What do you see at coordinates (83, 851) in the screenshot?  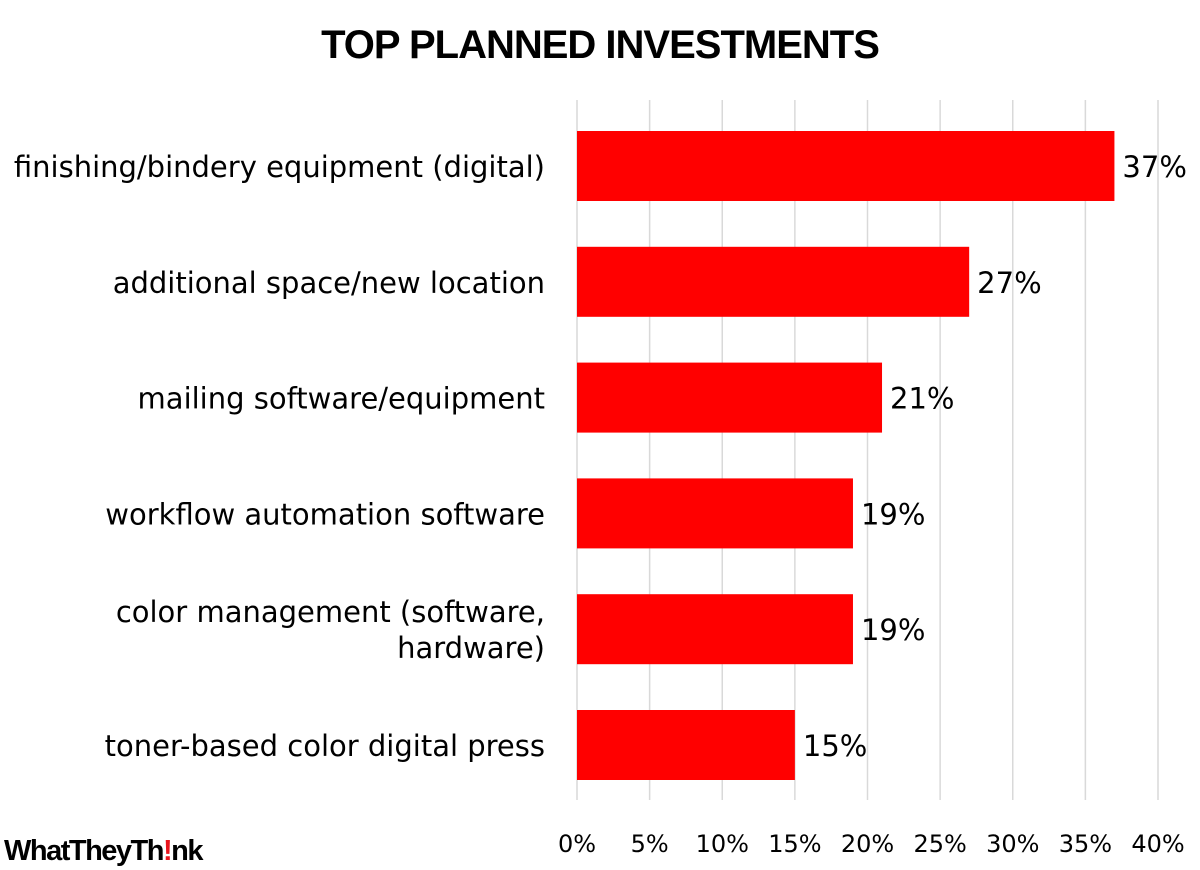 I see `brand-logo-part-1: WhatTheyTh` at bounding box center [83, 851].